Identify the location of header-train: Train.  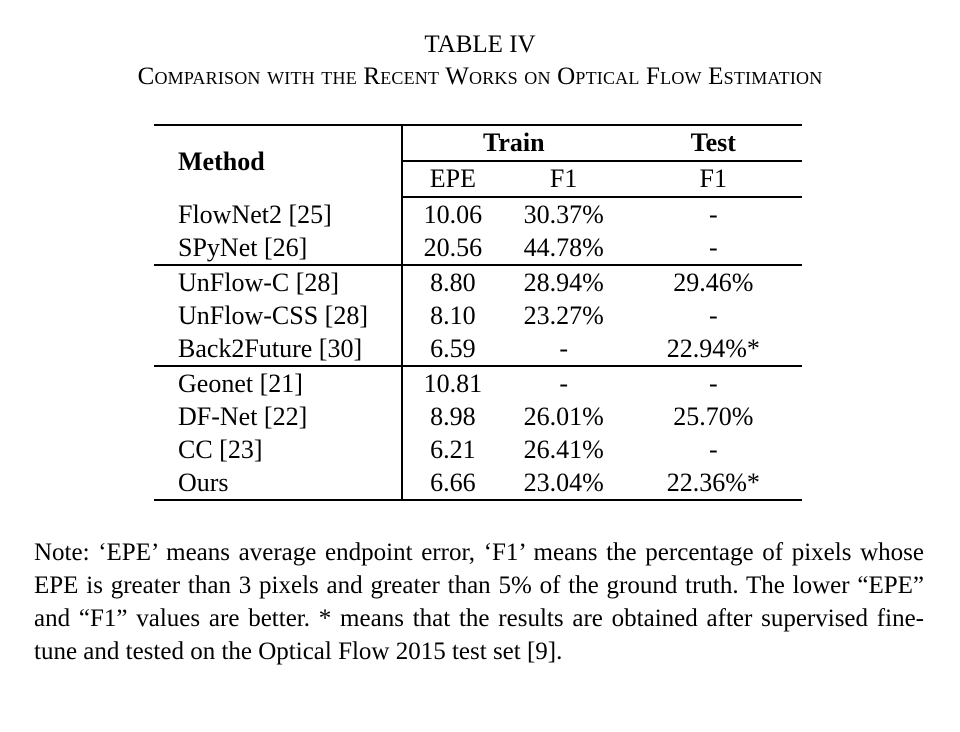
(513, 143).